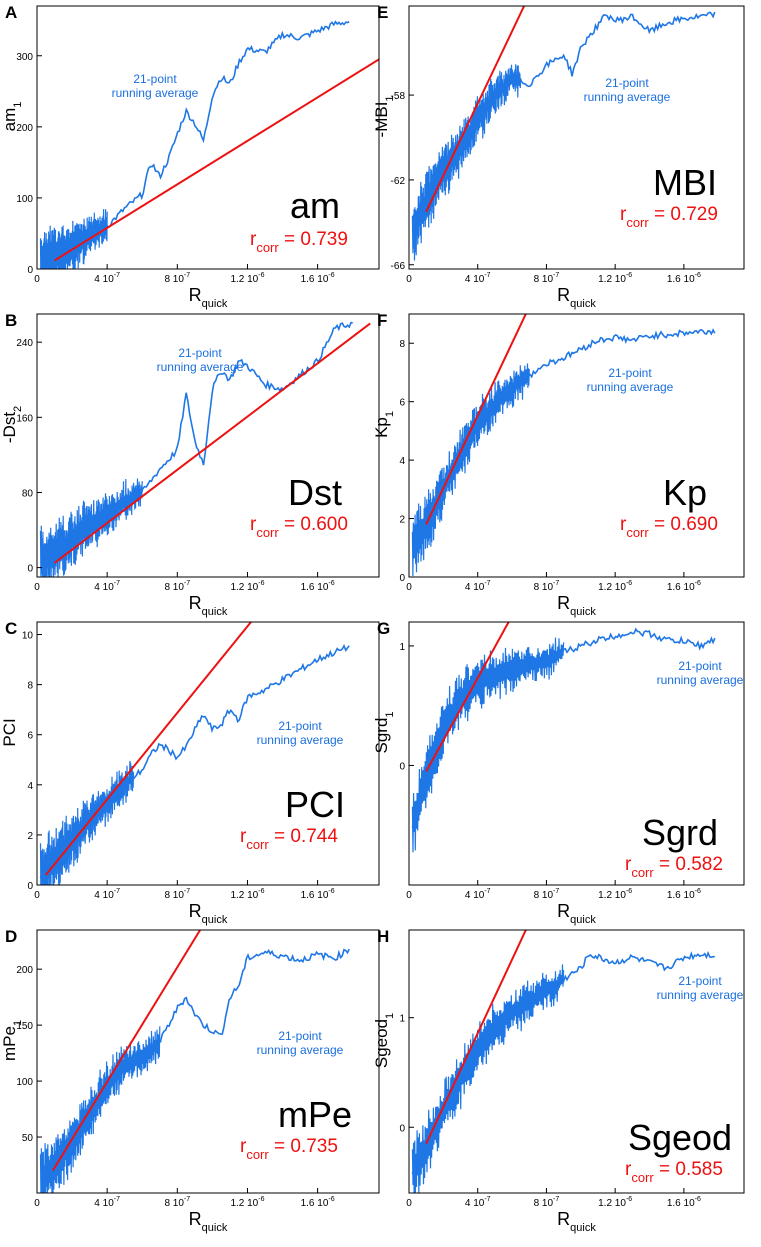 The width and height of the screenshot is (761, 1247). Describe the element at coordinates (402, 647) in the screenshot. I see `y-tick-label: 1` at that location.